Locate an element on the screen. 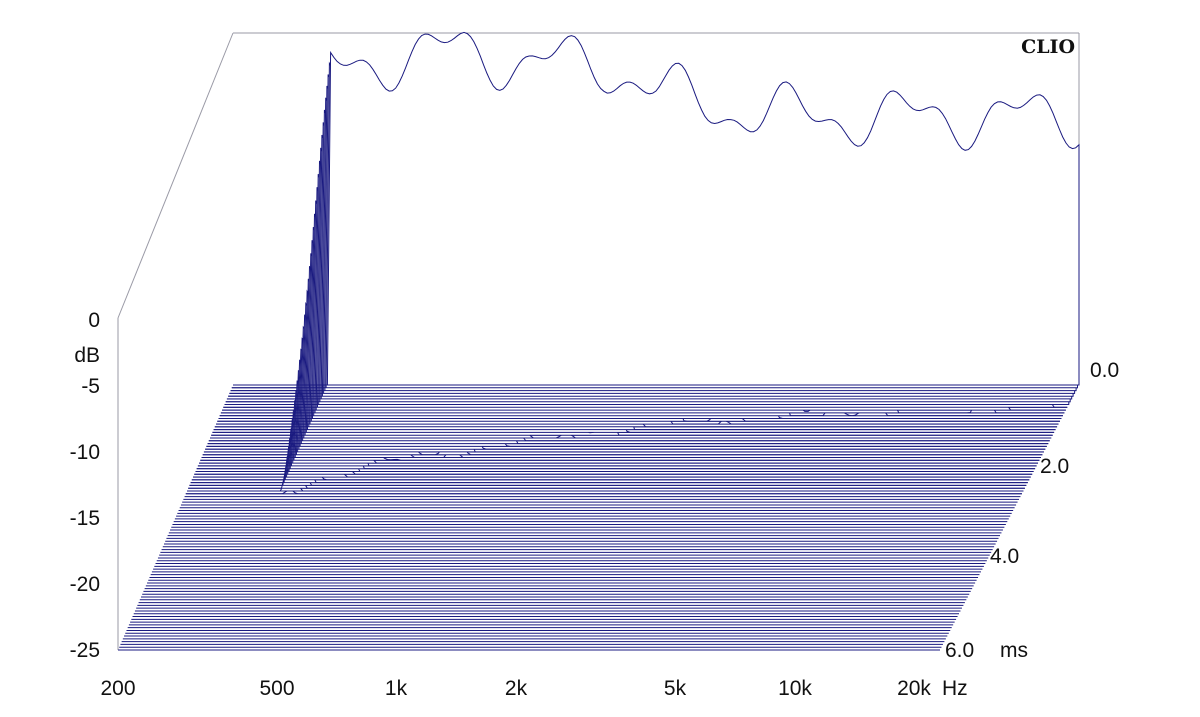  z-tick-4: 4.0 is located at coordinates (1004, 556).